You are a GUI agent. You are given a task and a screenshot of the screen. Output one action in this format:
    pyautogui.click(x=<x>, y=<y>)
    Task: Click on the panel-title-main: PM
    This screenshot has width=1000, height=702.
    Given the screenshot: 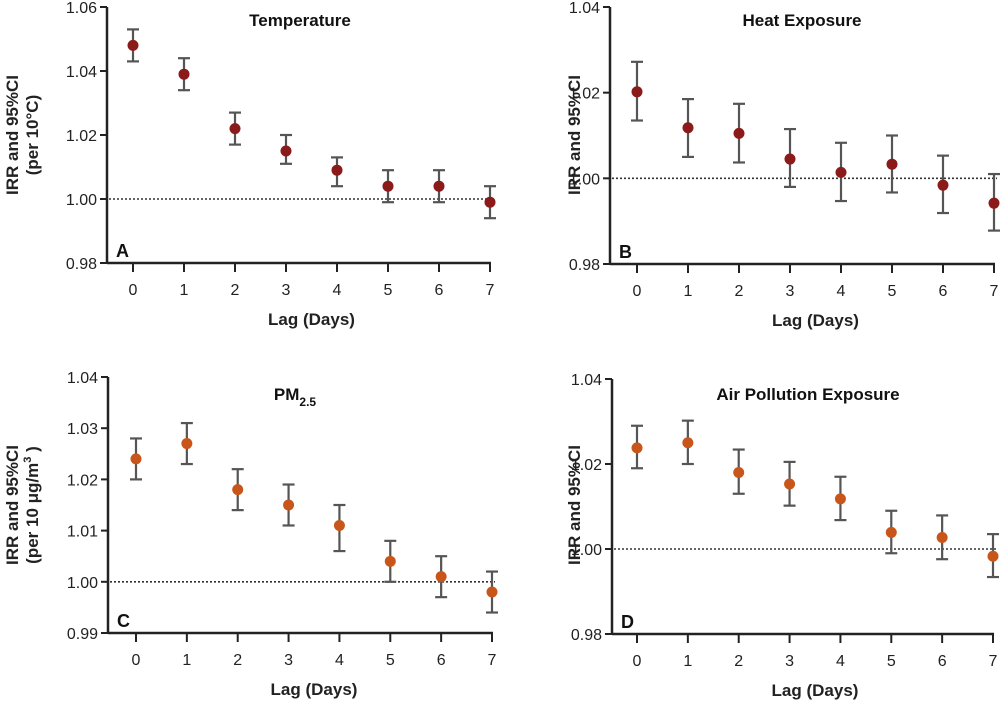 What is the action you would take?
    pyautogui.click(x=287, y=394)
    